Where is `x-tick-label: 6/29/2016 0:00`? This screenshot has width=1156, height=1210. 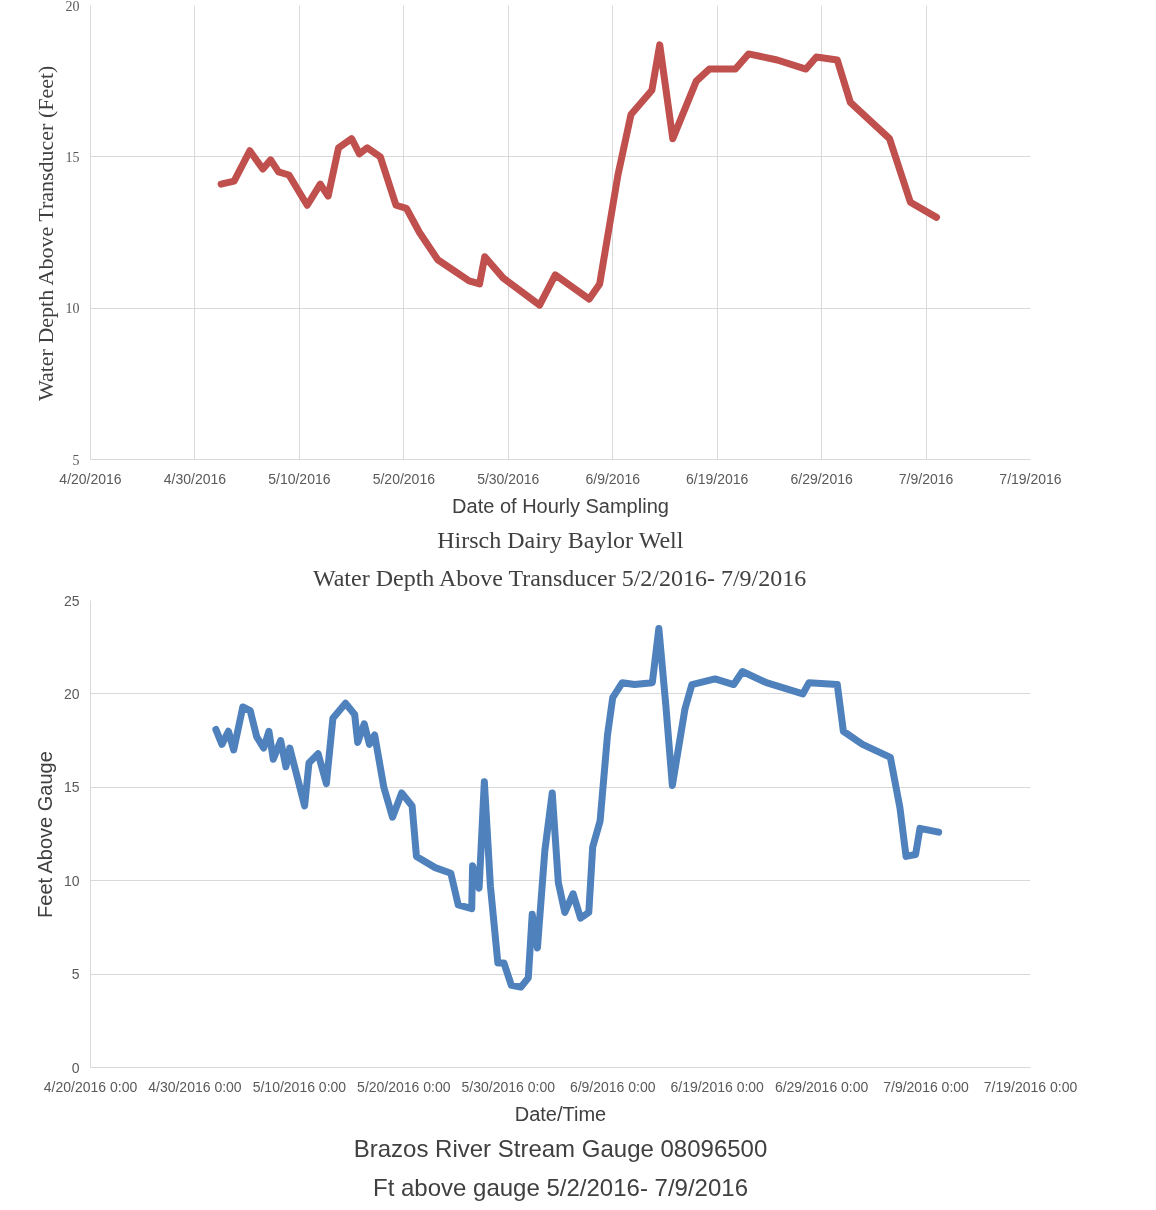
x-tick-label: 6/29/2016 0:00 is located at coordinates (821, 1086).